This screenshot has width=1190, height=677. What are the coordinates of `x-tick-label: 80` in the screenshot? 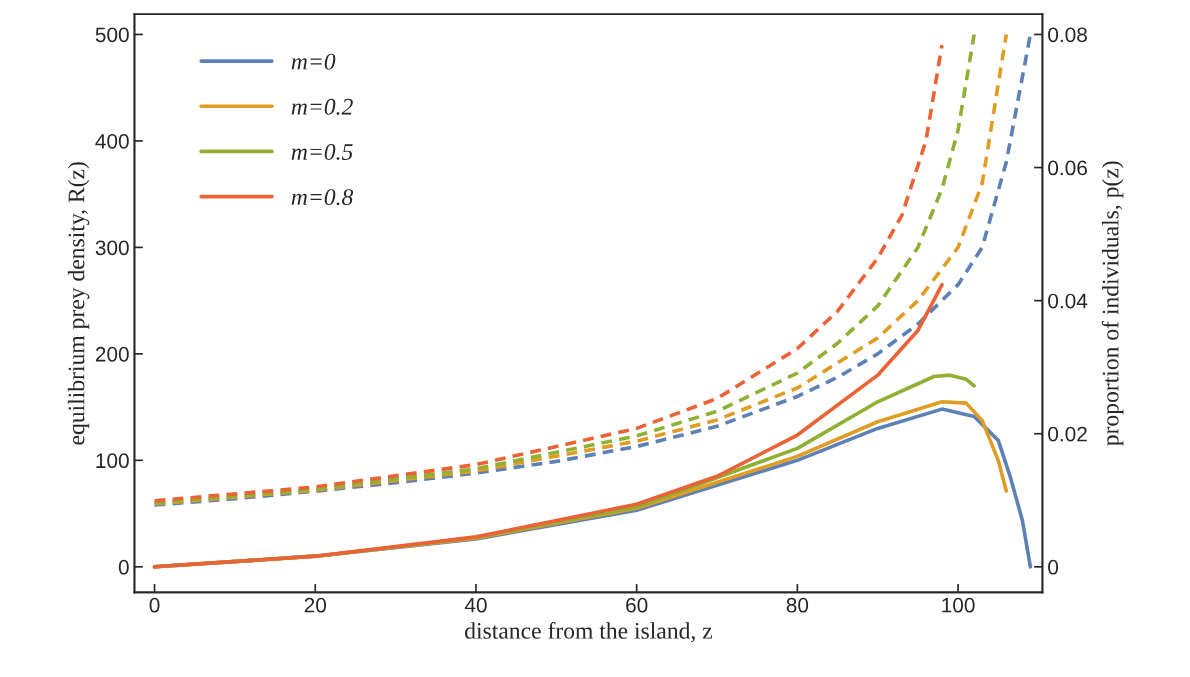 It's located at (797, 605).